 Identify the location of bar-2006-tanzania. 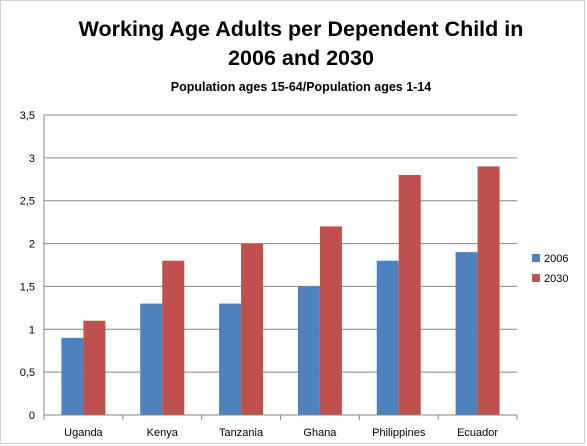
(230, 359).